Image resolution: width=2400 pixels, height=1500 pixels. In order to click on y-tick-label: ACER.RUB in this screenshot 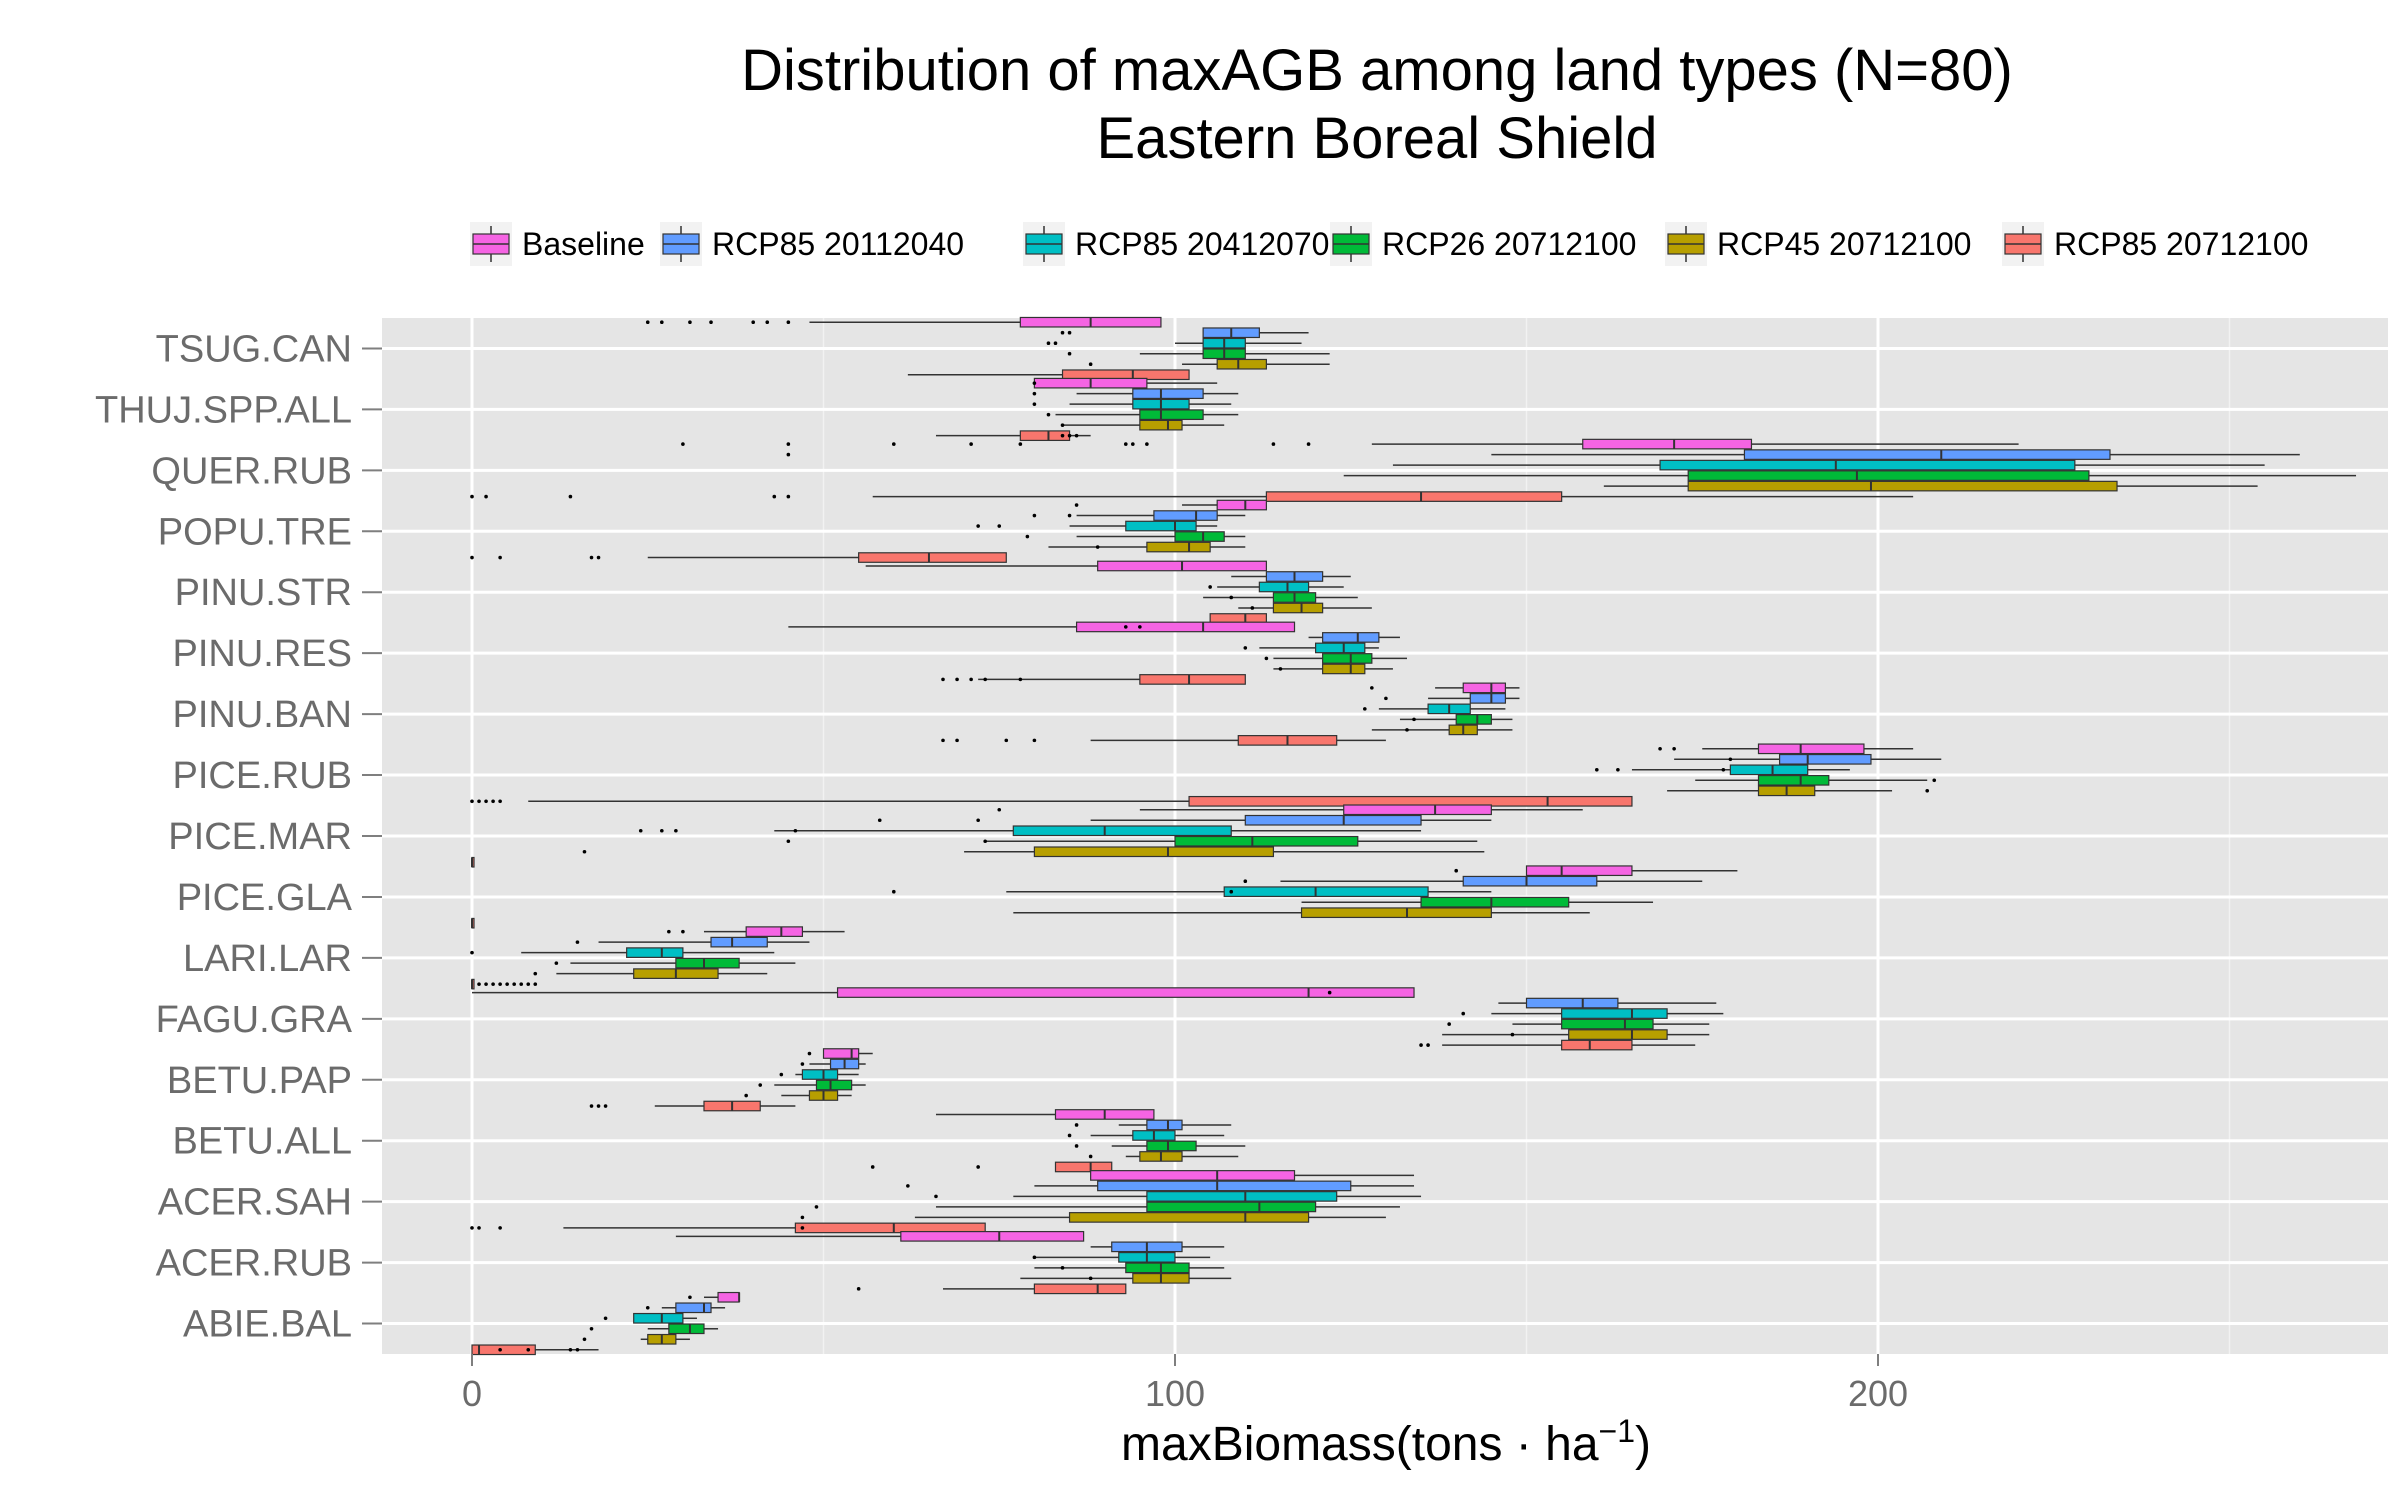, I will do `click(254, 1264)`.